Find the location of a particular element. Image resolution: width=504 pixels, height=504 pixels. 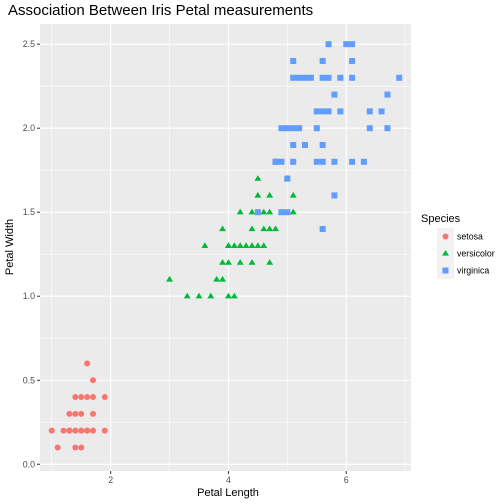

y-tick-label: 0.5 is located at coordinates (29, 380).